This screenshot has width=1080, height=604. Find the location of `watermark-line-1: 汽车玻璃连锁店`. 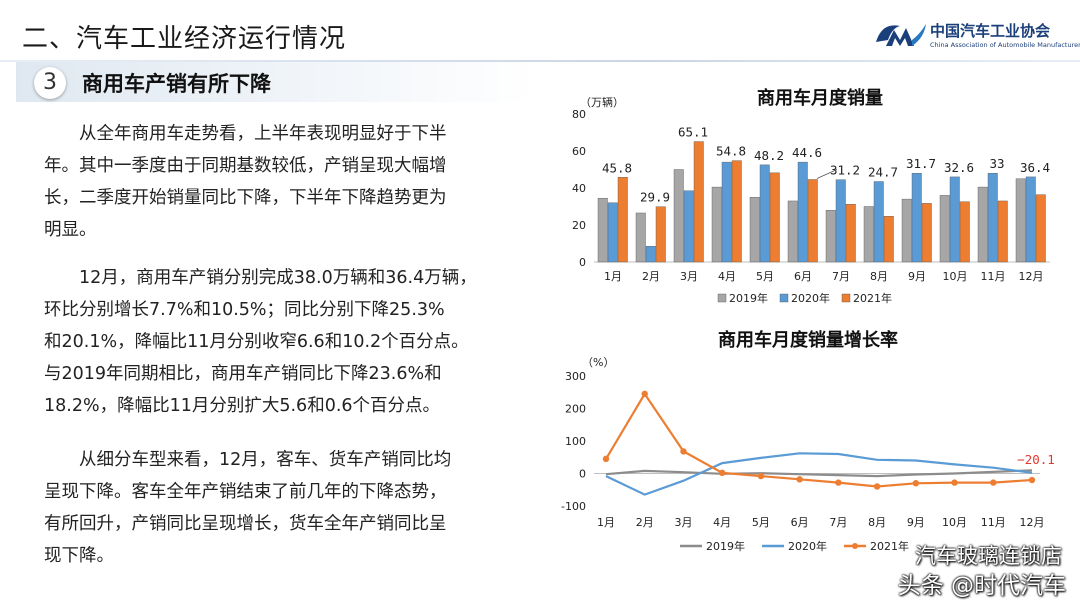

watermark-line-1: 汽车玻璃连锁店 is located at coordinates (988, 556).